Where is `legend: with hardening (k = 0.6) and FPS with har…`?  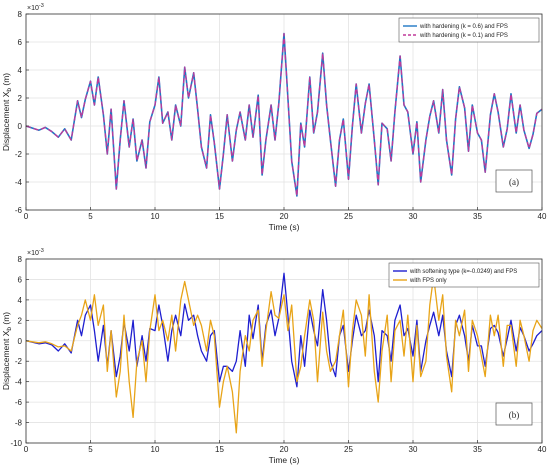
legend: with hardening (k = 0.6) and FPS with har… is located at coordinates (469, 30).